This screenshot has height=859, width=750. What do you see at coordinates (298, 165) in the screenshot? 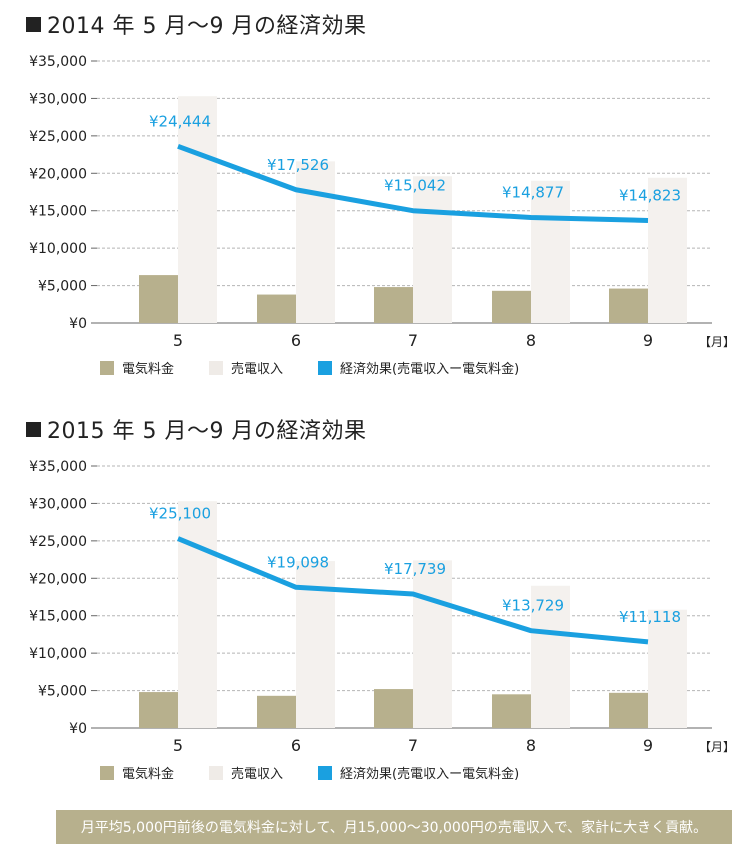
I see `data-label: ¥17,526` at bounding box center [298, 165].